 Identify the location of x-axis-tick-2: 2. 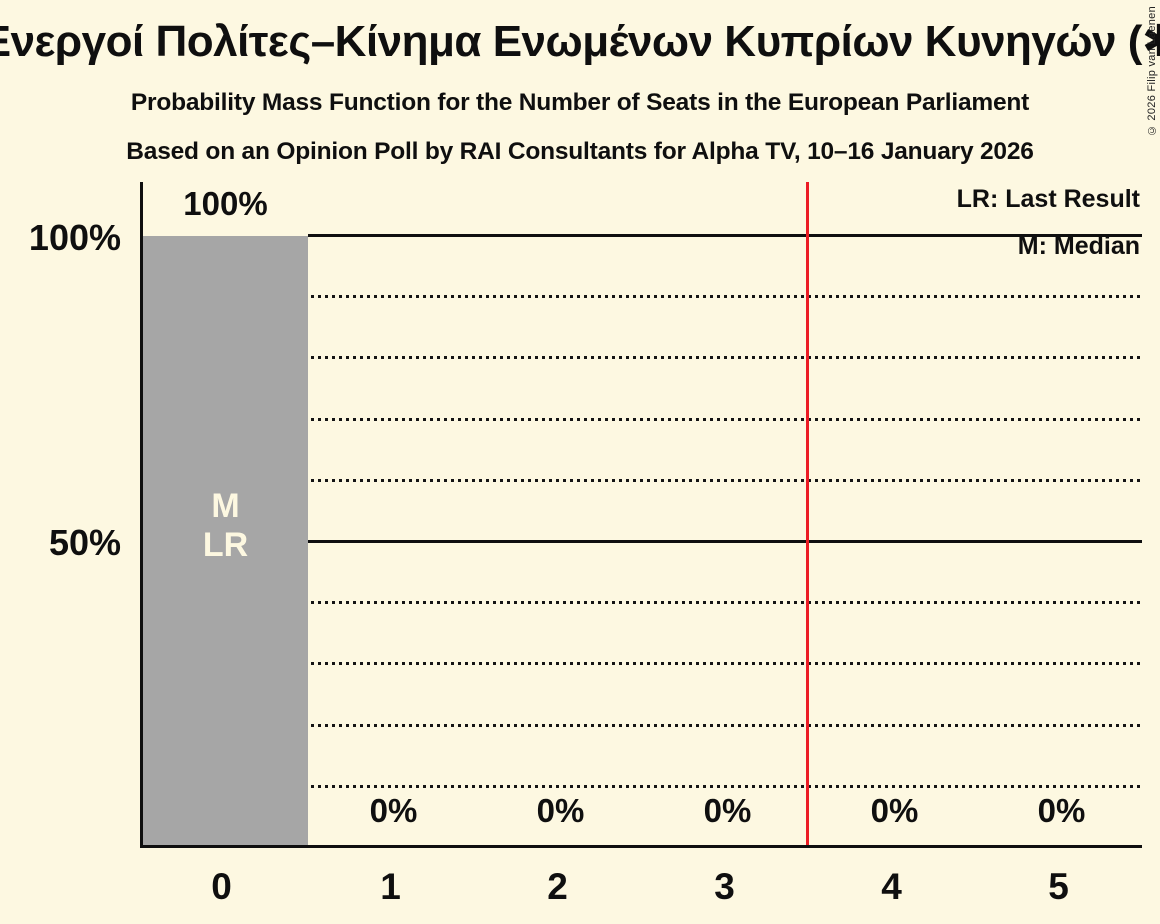
(557, 886).